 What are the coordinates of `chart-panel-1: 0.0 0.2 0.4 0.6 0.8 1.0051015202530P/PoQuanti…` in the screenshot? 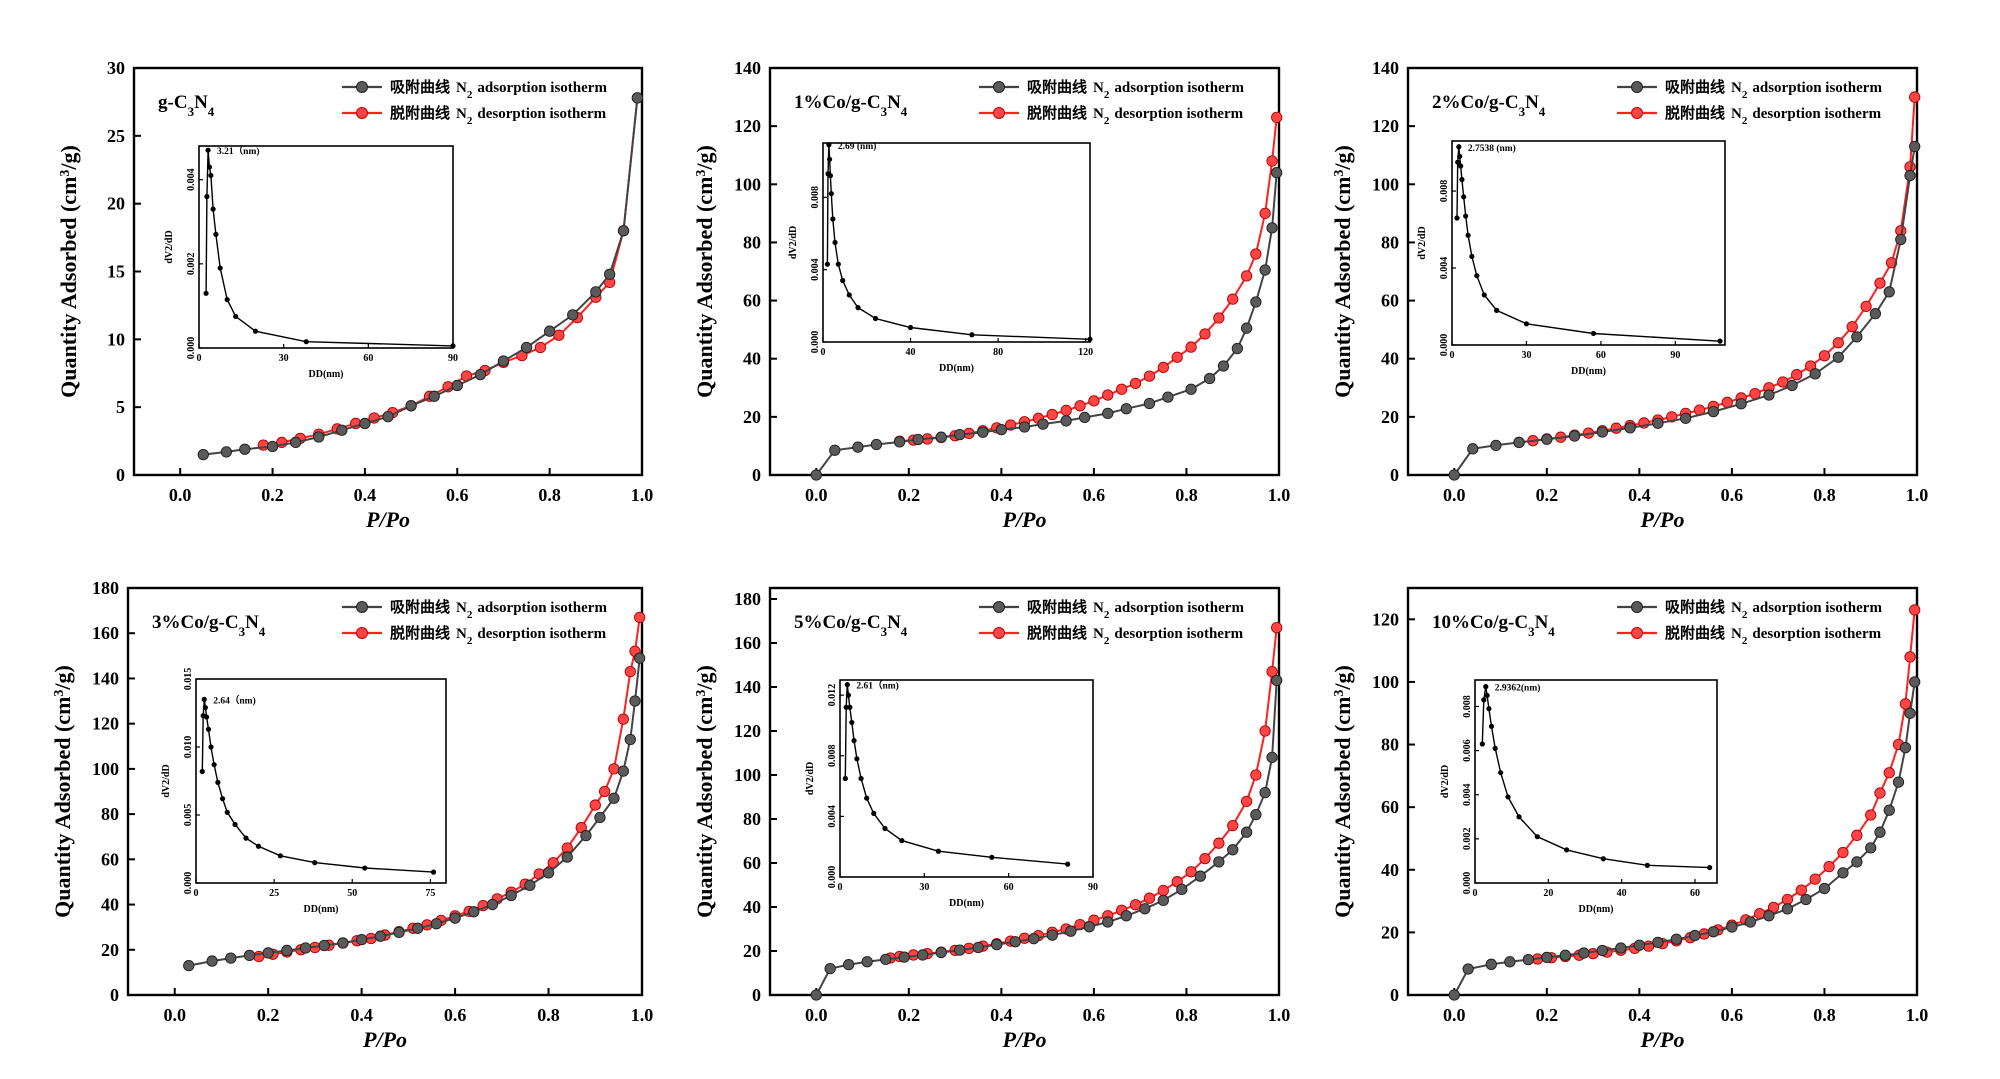 It's located at (354, 295).